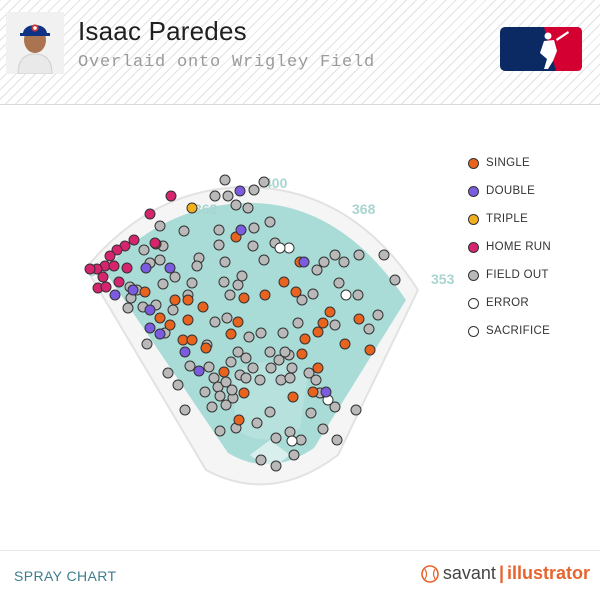  I want to click on legend-label: SACRIFICE, so click(518, 331).